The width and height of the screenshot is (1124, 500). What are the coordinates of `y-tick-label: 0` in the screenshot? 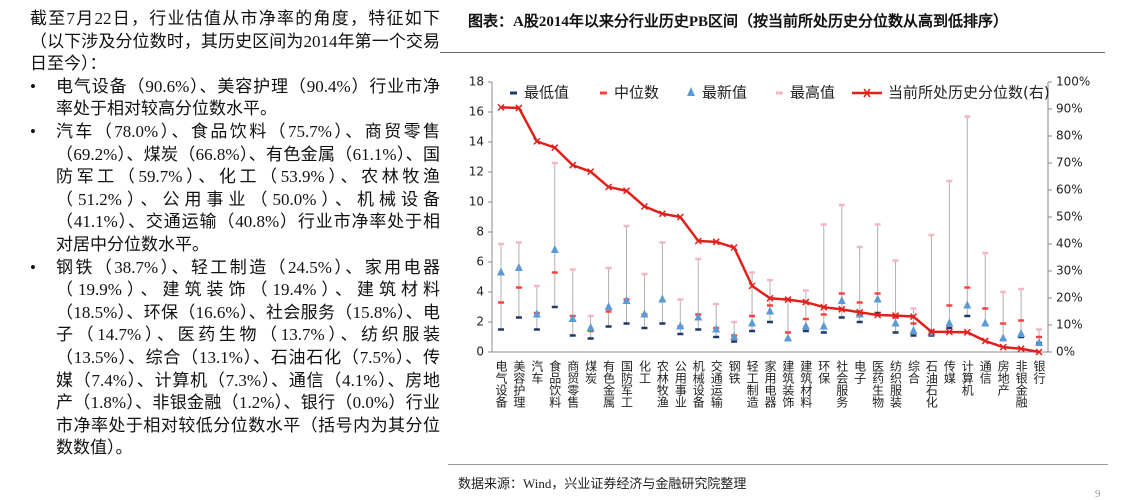 It's located at (480, 352).